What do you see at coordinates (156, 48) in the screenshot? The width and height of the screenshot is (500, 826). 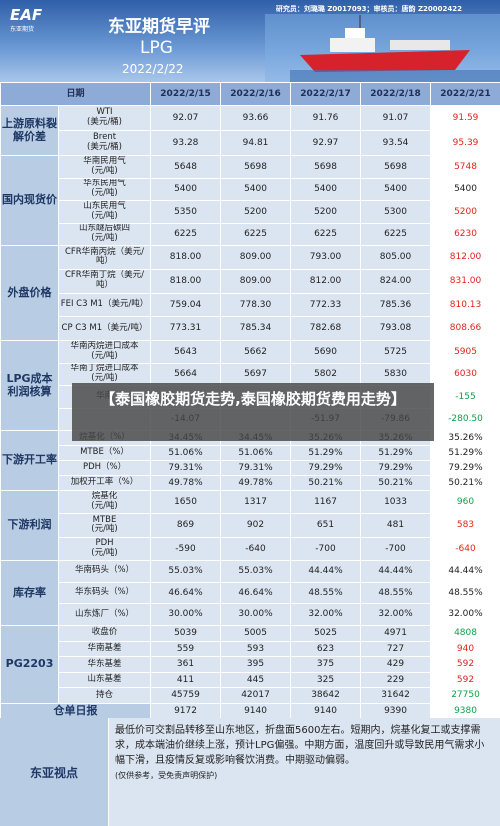 I see `product: LPG` at bounding box center [156, 48].